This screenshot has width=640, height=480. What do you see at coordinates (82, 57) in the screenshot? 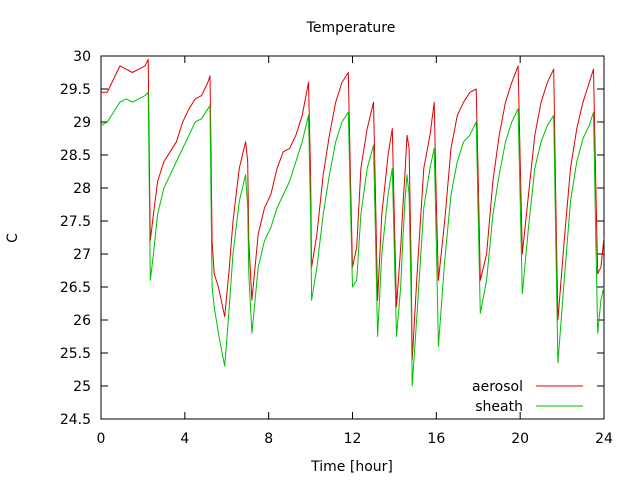
I see `y-tick-label: 30` at bounding box center [82, 57].